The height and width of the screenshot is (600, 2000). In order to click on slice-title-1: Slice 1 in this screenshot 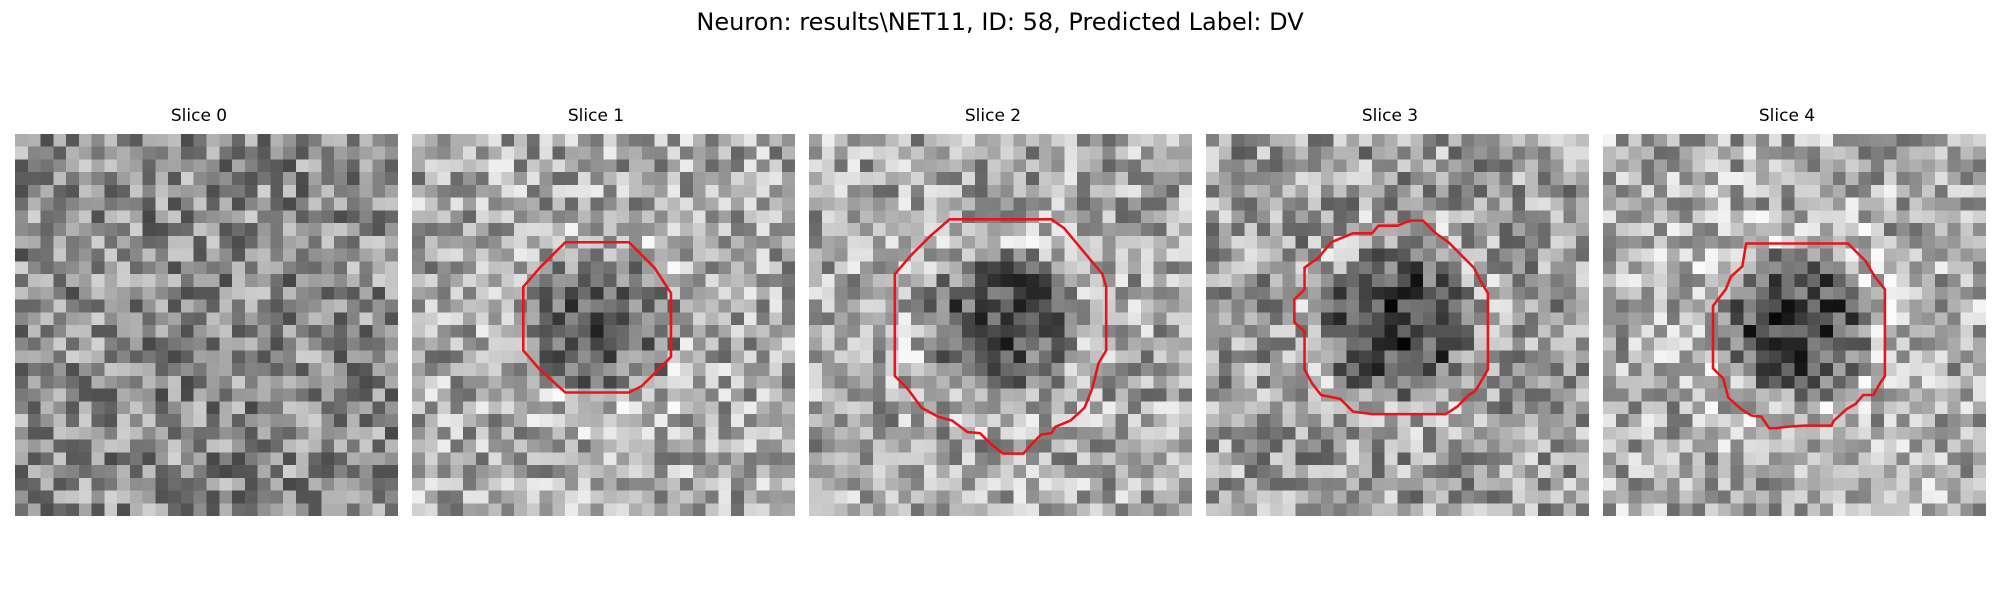, I will do `click(596, 116)`.